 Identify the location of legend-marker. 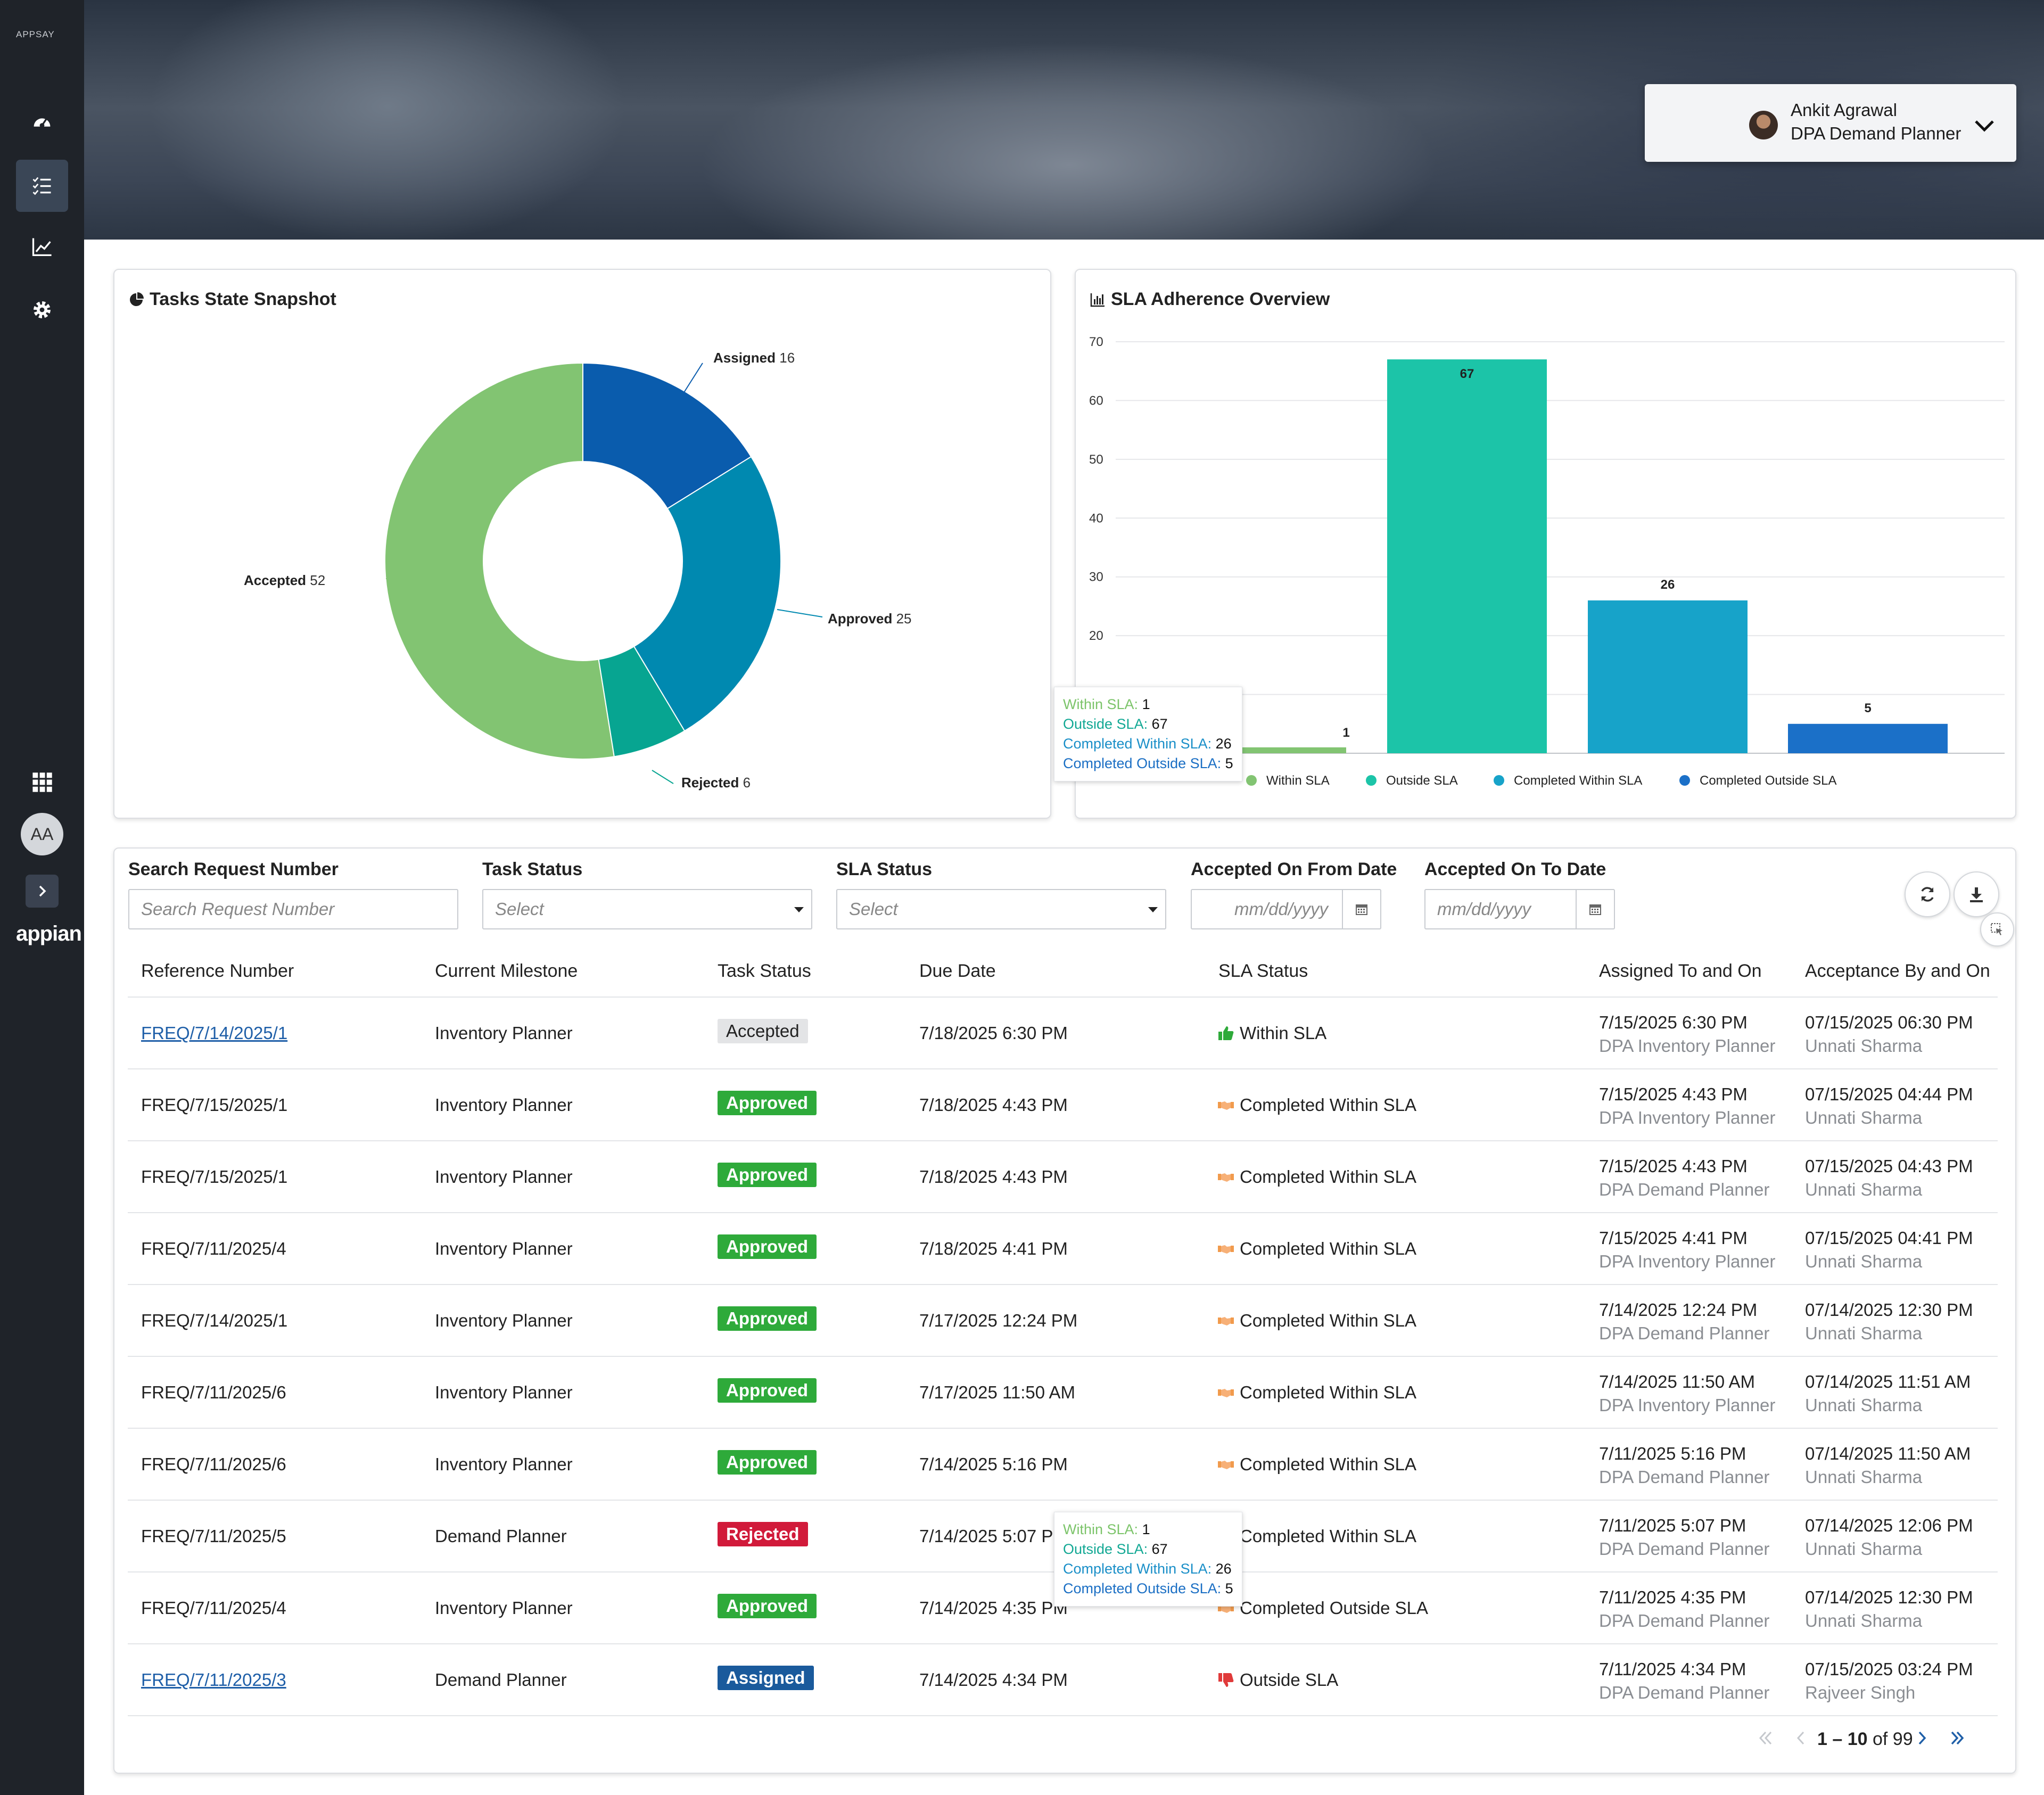
(1499, 780).